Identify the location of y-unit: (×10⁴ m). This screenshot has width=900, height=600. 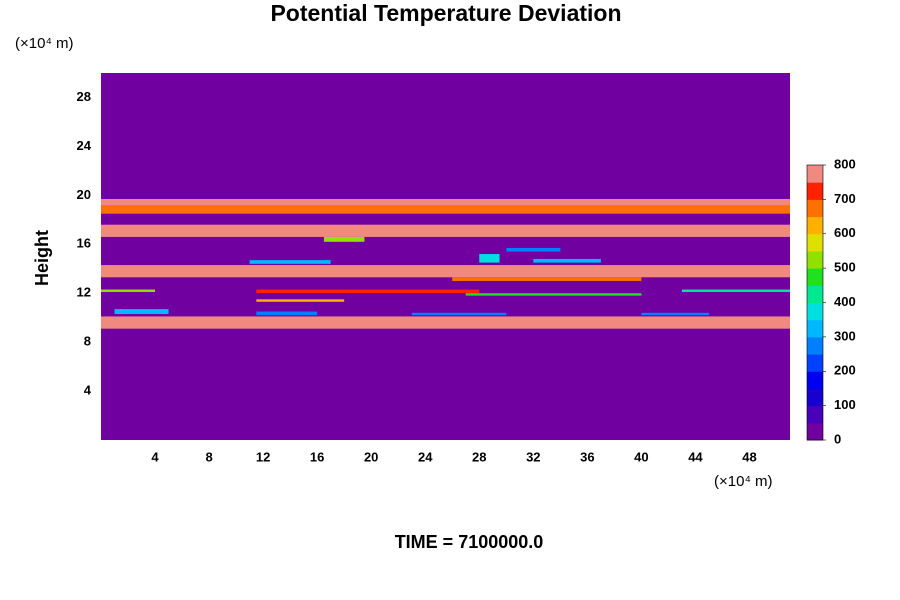
(44, 43).